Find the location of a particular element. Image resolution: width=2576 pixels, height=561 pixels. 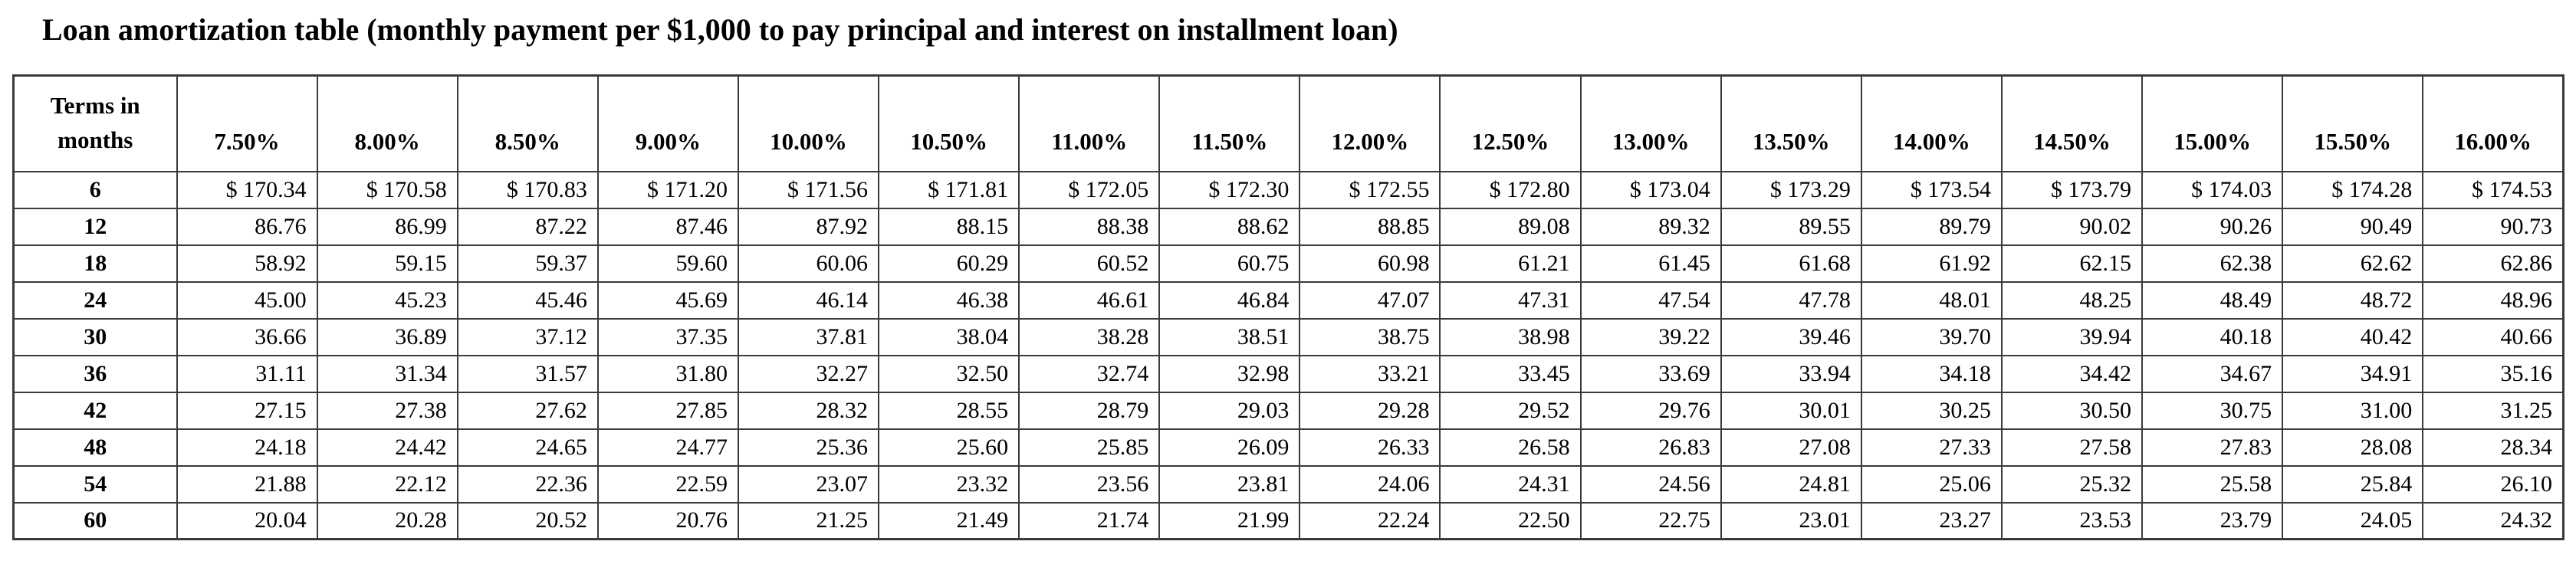

payment-cell: 25.06 is located at coordinates (1932, 484).